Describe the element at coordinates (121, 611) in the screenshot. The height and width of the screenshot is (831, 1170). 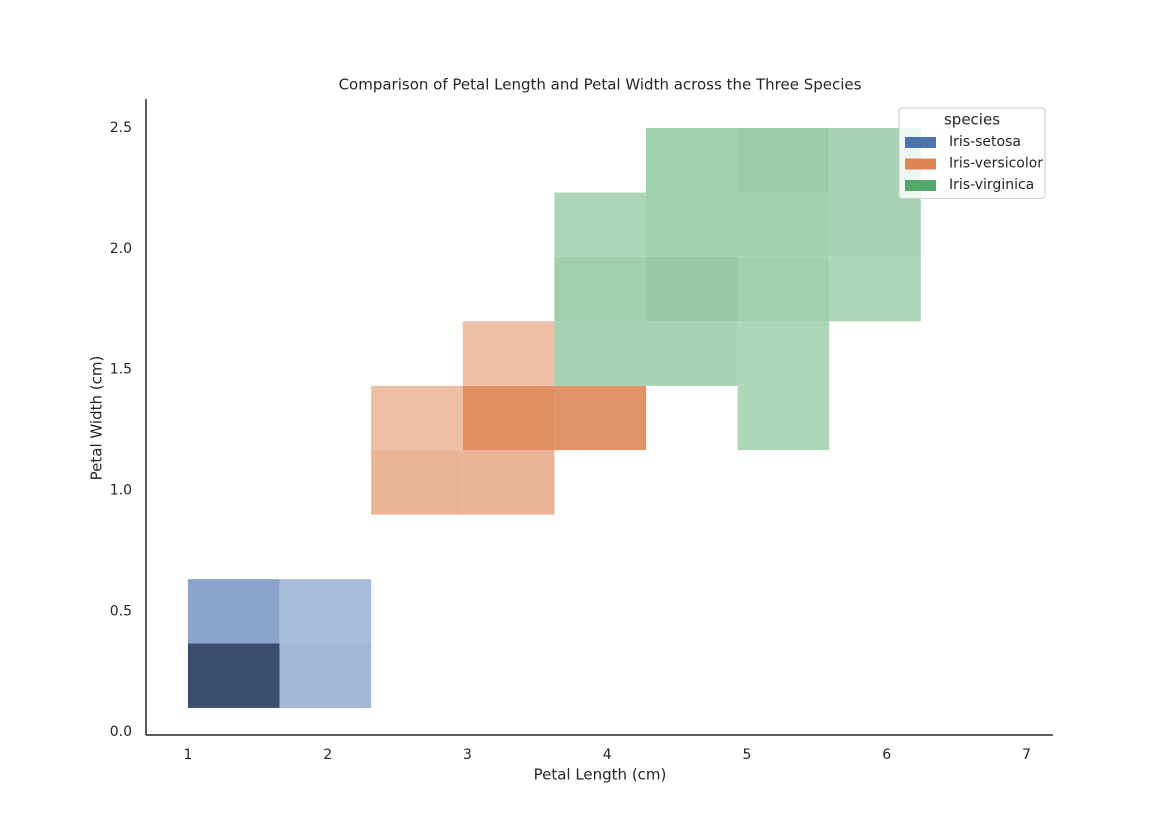
I see `y-tick-label: 0.5` at that location.